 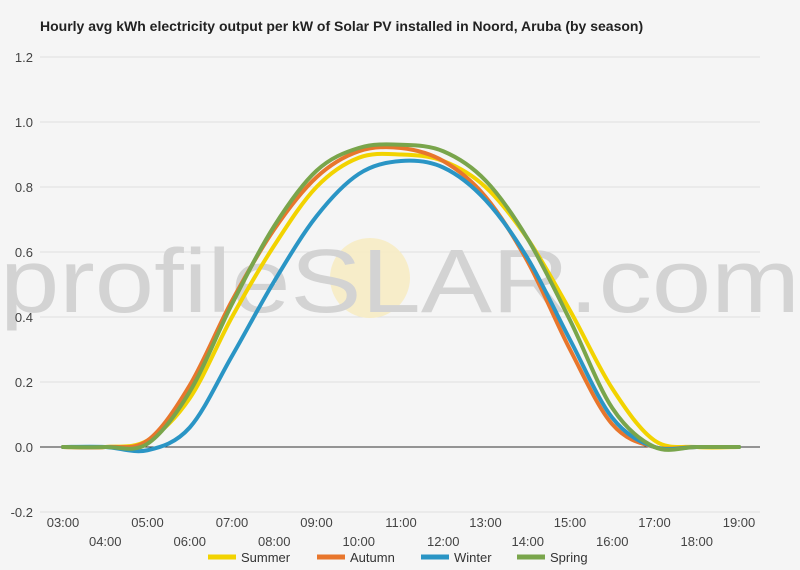 I want to click on y-tick-label: -0.2, so click(x=22, y=512).